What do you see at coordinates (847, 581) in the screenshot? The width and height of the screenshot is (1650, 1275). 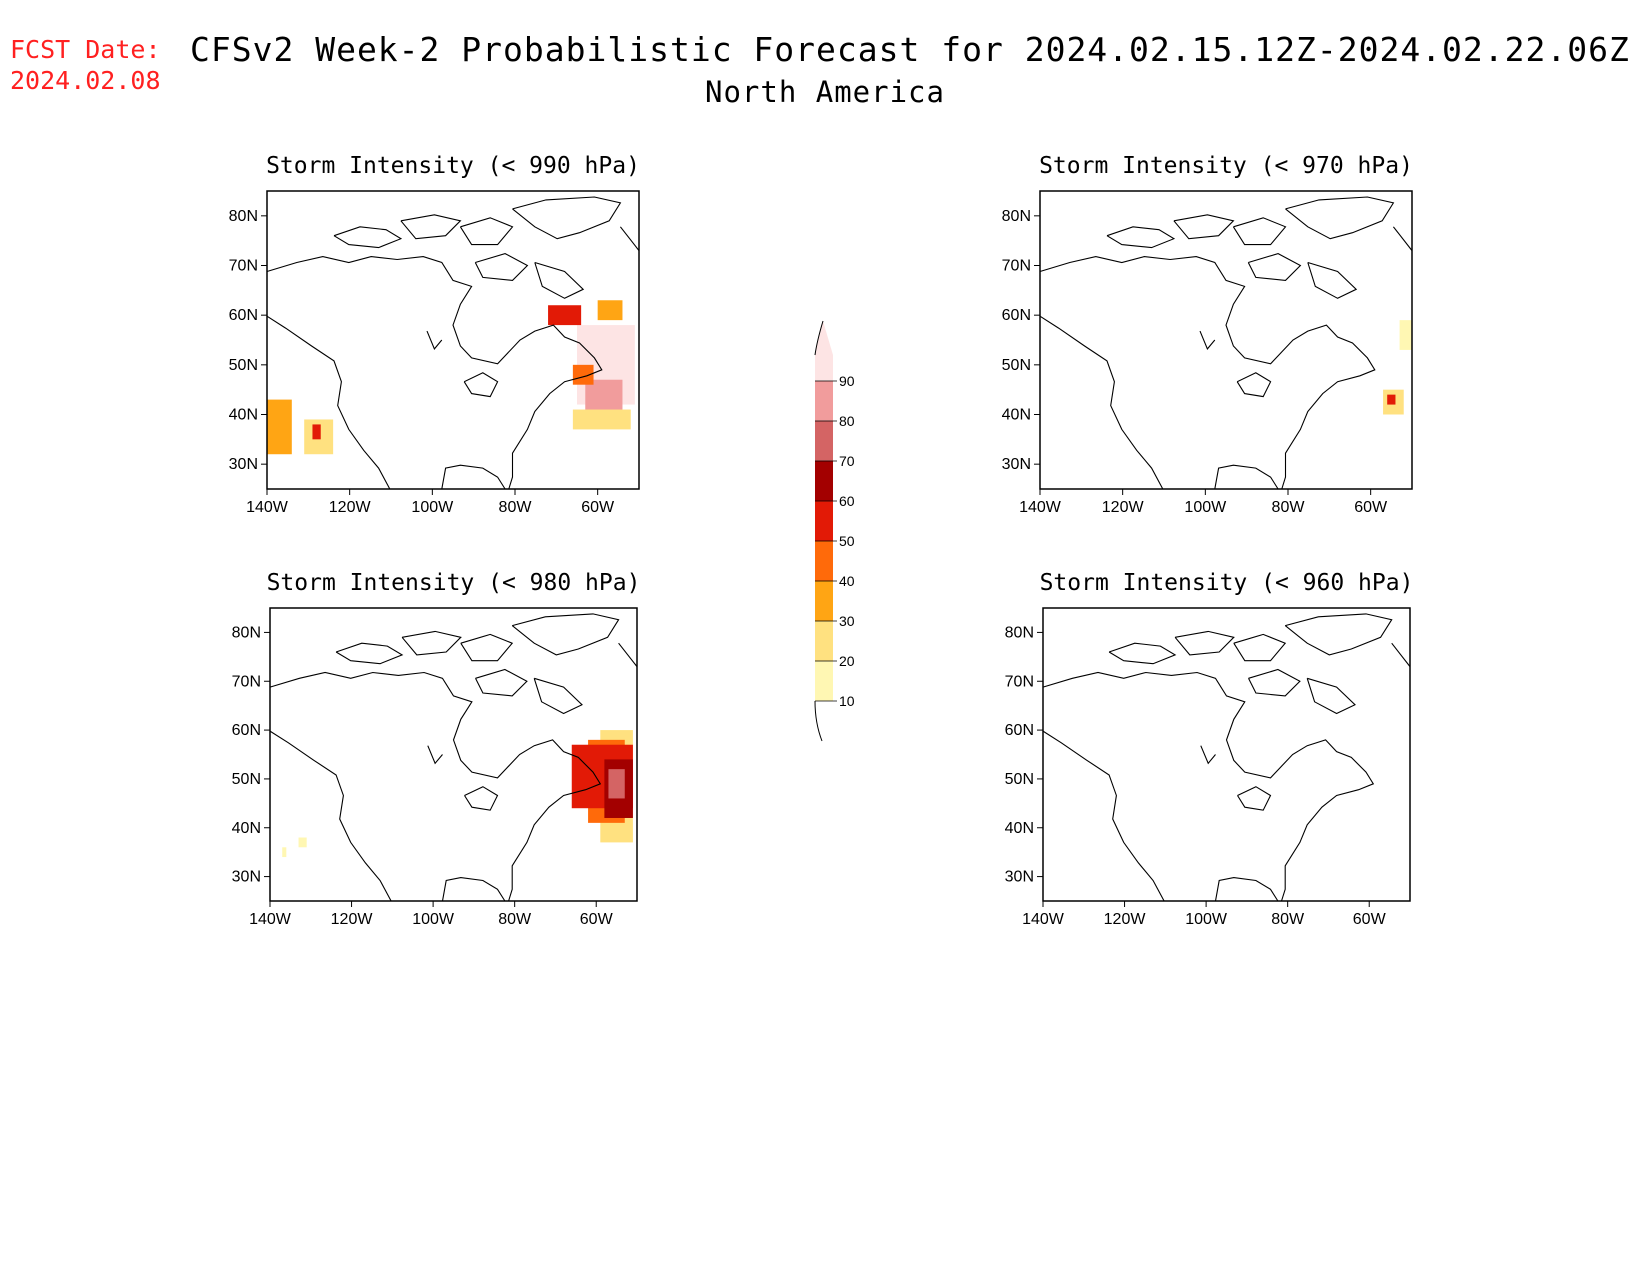 I see `colorbar-label: 40` at bounding box center [847, 581].